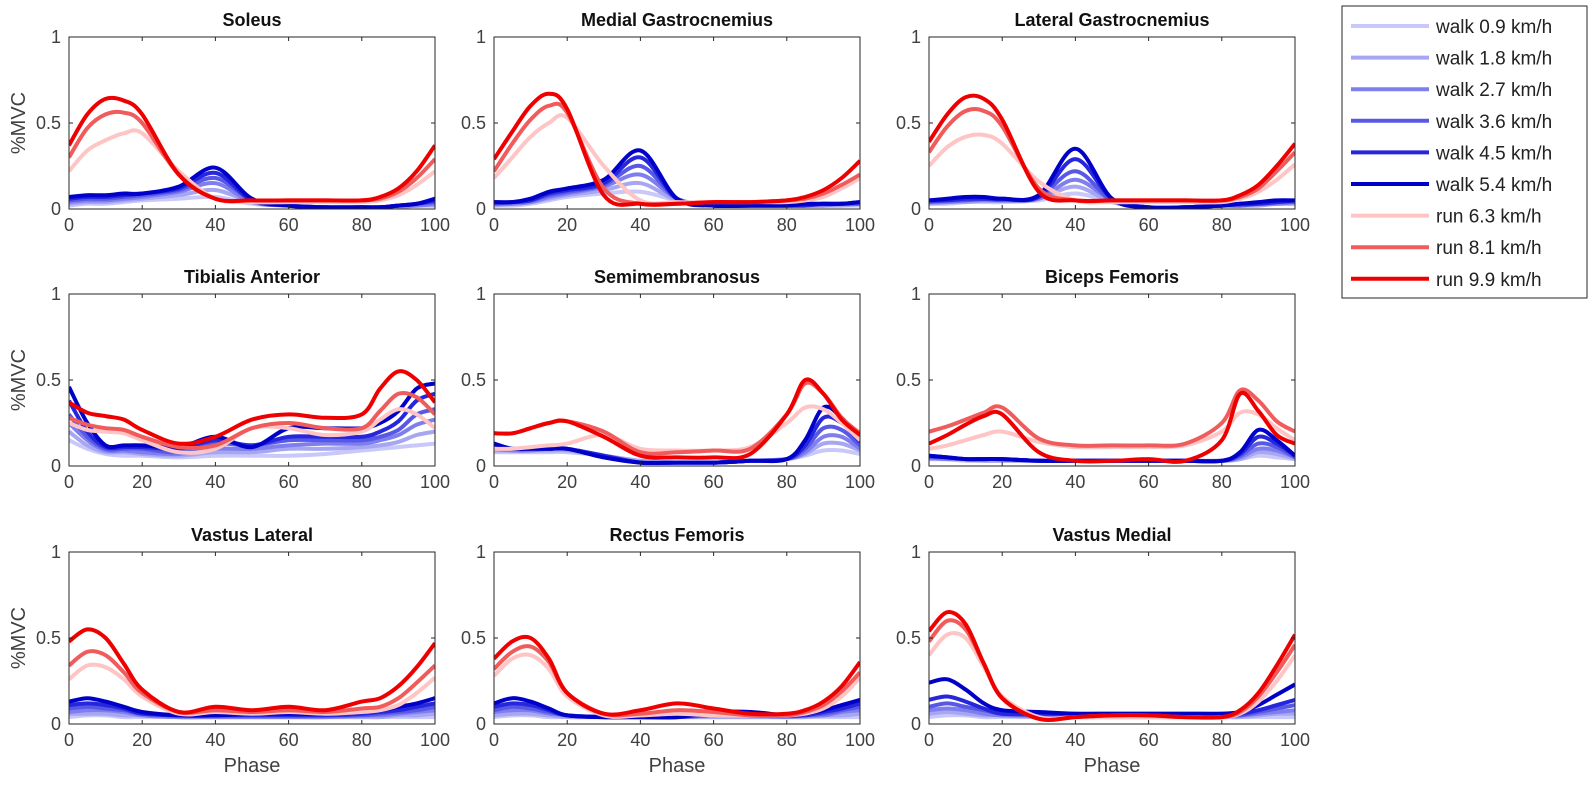  I want to click on legend-label: walk 1.8 km/h, so click(1493, 59).